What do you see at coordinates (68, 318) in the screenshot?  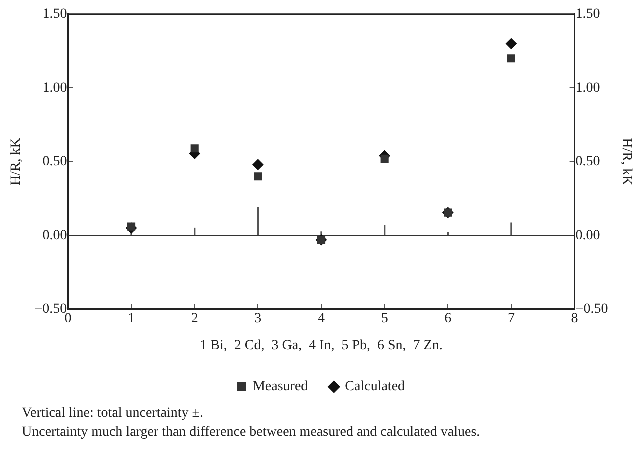 I see `x-tick-label: 0` at bounding box center [68, 318].